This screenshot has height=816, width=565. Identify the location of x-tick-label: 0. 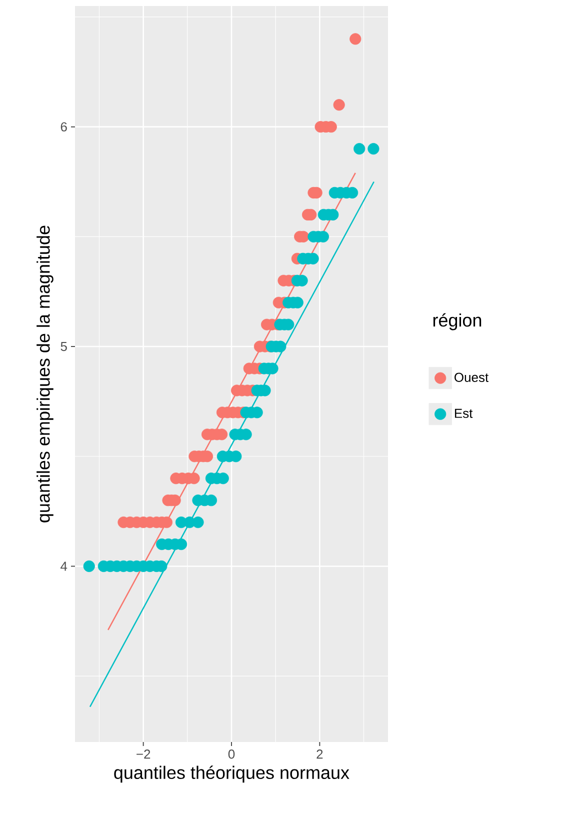
(231, 754).